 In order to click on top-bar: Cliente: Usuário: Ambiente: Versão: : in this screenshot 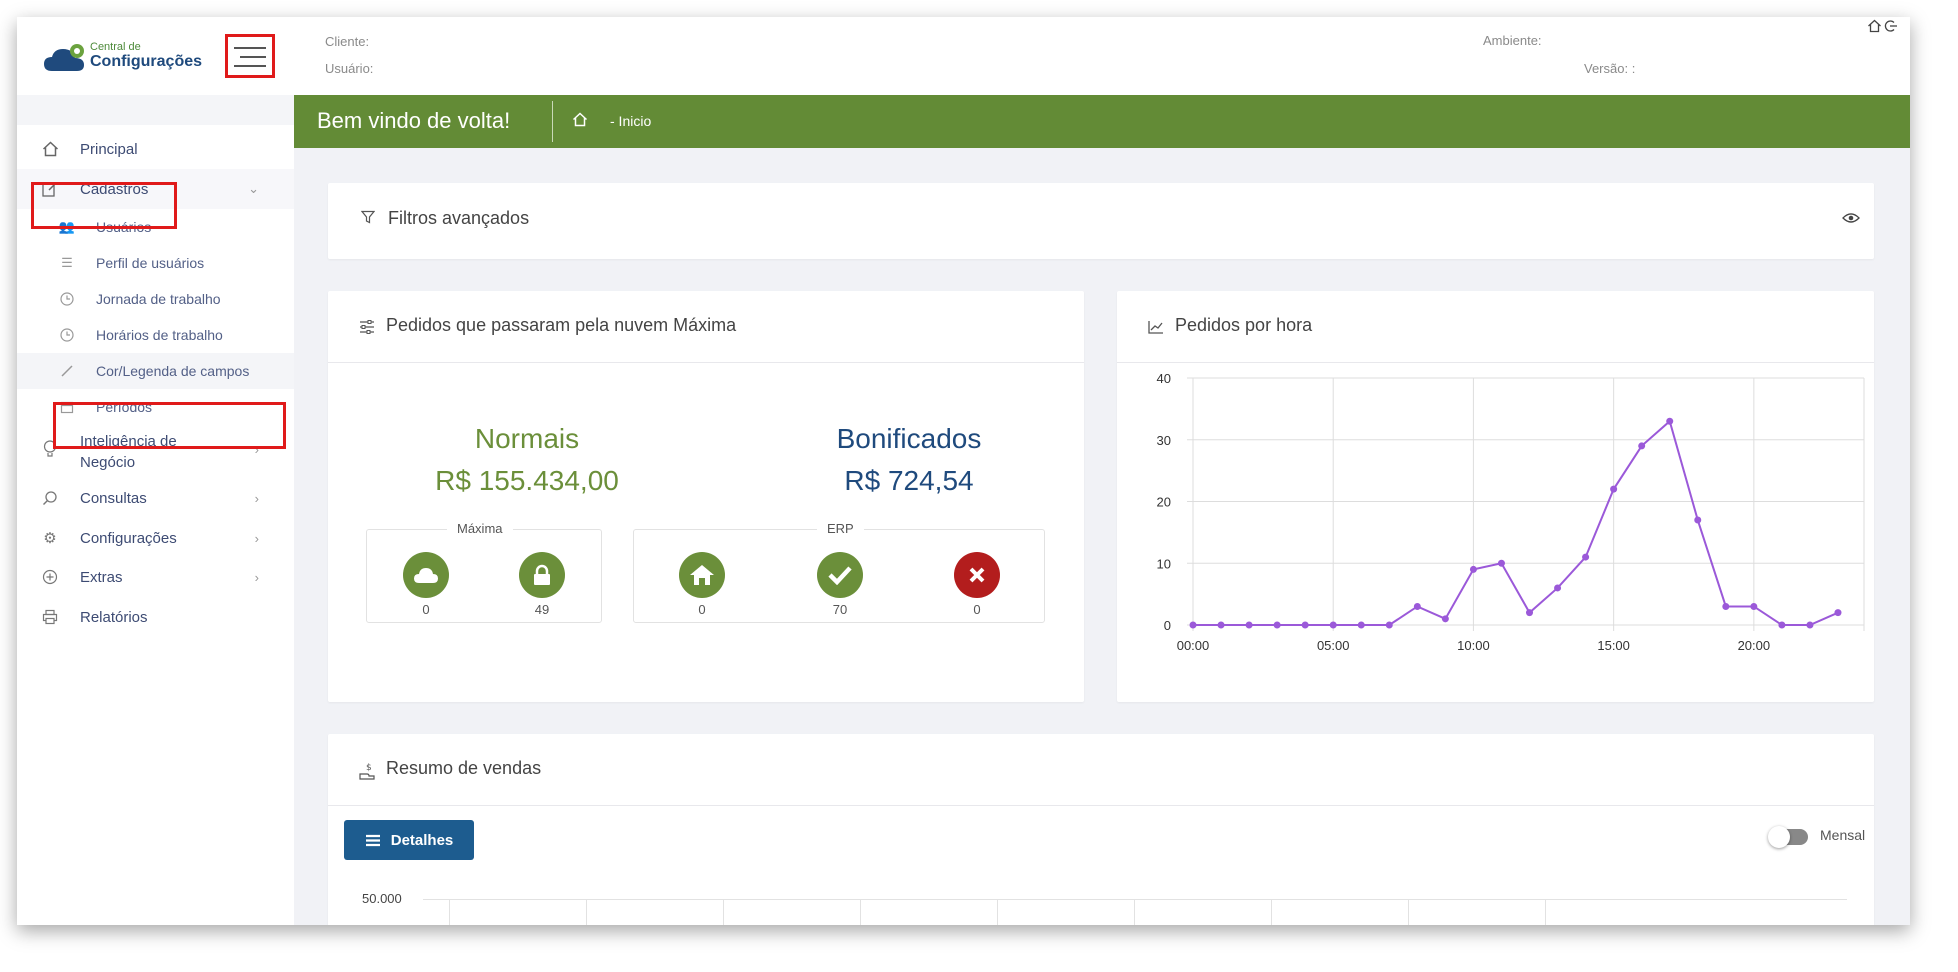, I will do `click(1102, 56)`.